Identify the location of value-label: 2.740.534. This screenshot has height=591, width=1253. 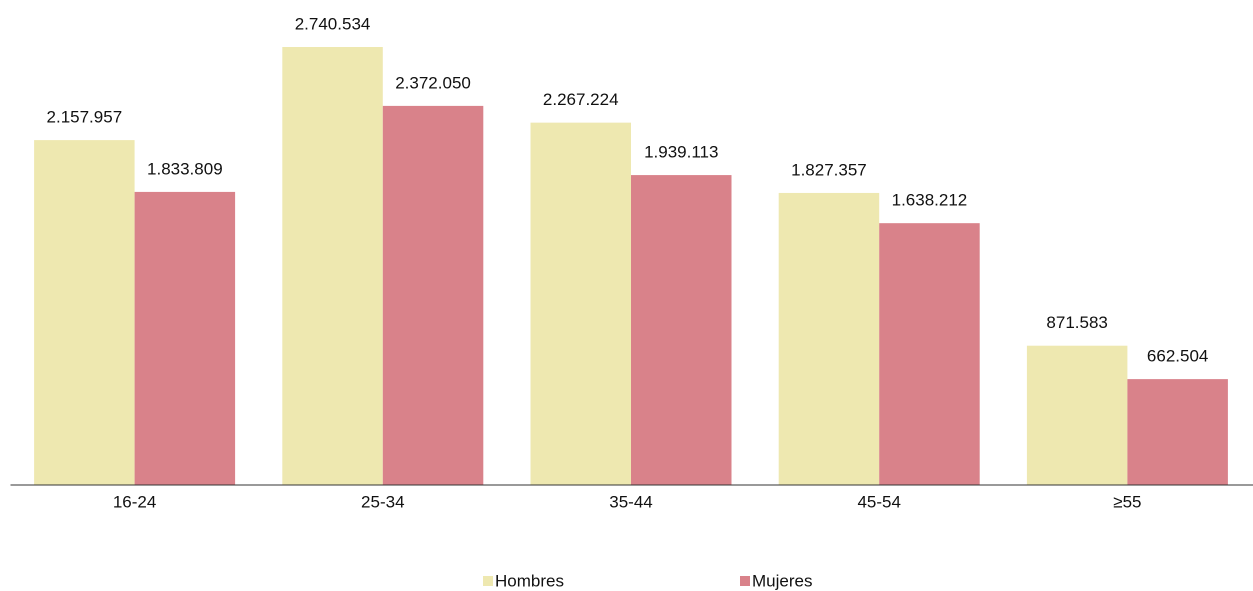
(333, 23).